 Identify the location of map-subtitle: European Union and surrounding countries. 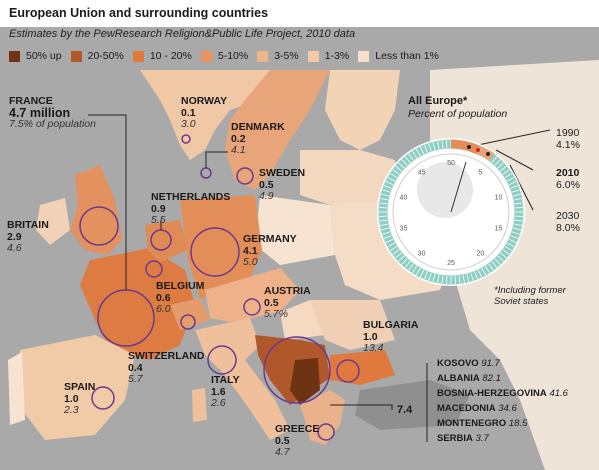
(139, 13).